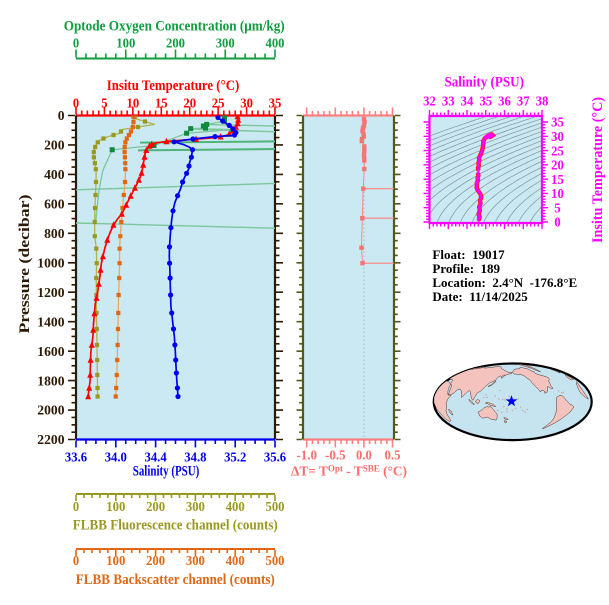 This screenshot has width=609, height=605. I want to click on svg-text:FLBB Fluorescence channel (cou: FLBB Fluorescence channel (counts), so click(175, 526).